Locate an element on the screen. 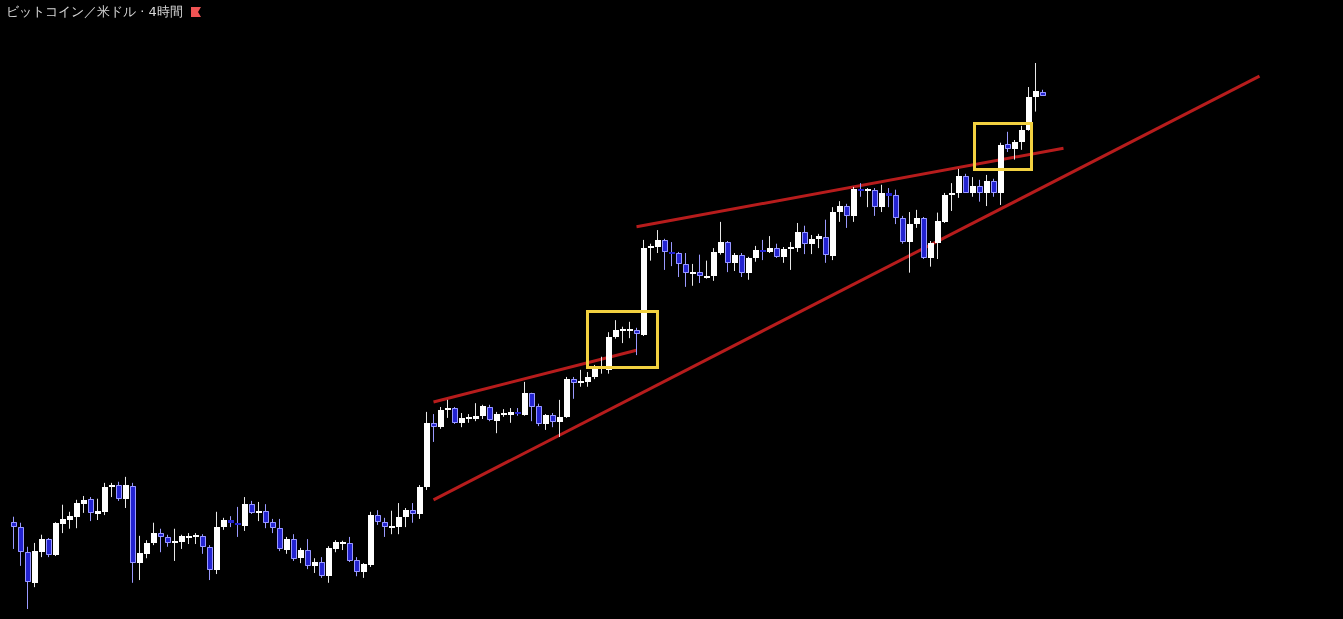 The height and width of the screenshot is (619, 1343). chart-title: ビットコイン／米ドル · 4時間 is located at coordinates (94, 11).